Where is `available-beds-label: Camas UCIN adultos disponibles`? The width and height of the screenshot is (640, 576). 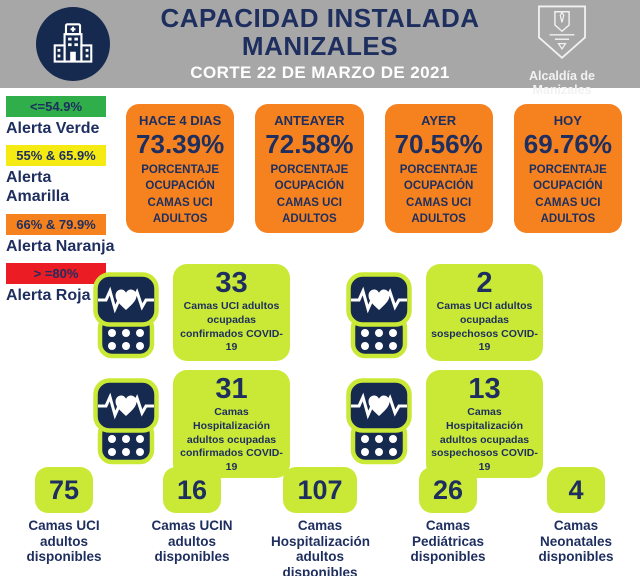
available-beds-label: Camas UCIN adultos disponibles is located at coordinates (192, 541).